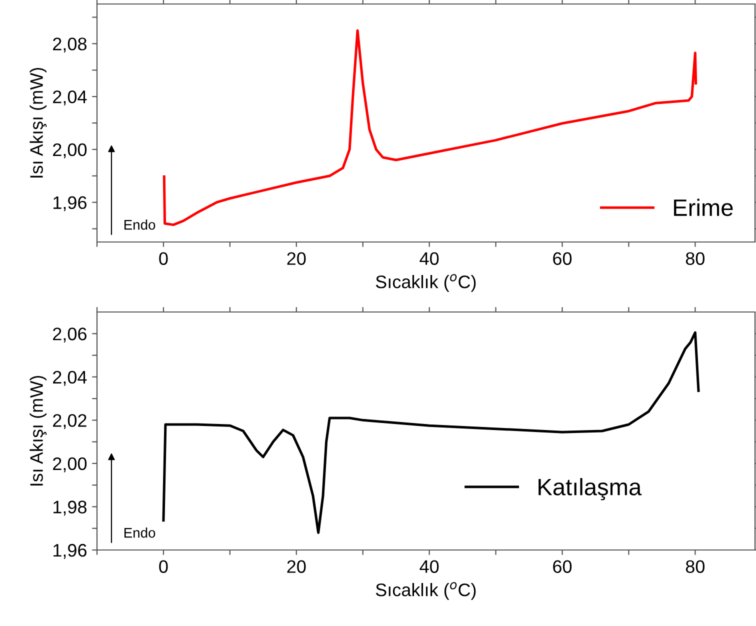 The width and height of the screenshot is (756, 626). What do you see at coordinates (70, 508) in the screenshot?
I see `y-tick-label: 1,98` at bounding box center [70, 508].